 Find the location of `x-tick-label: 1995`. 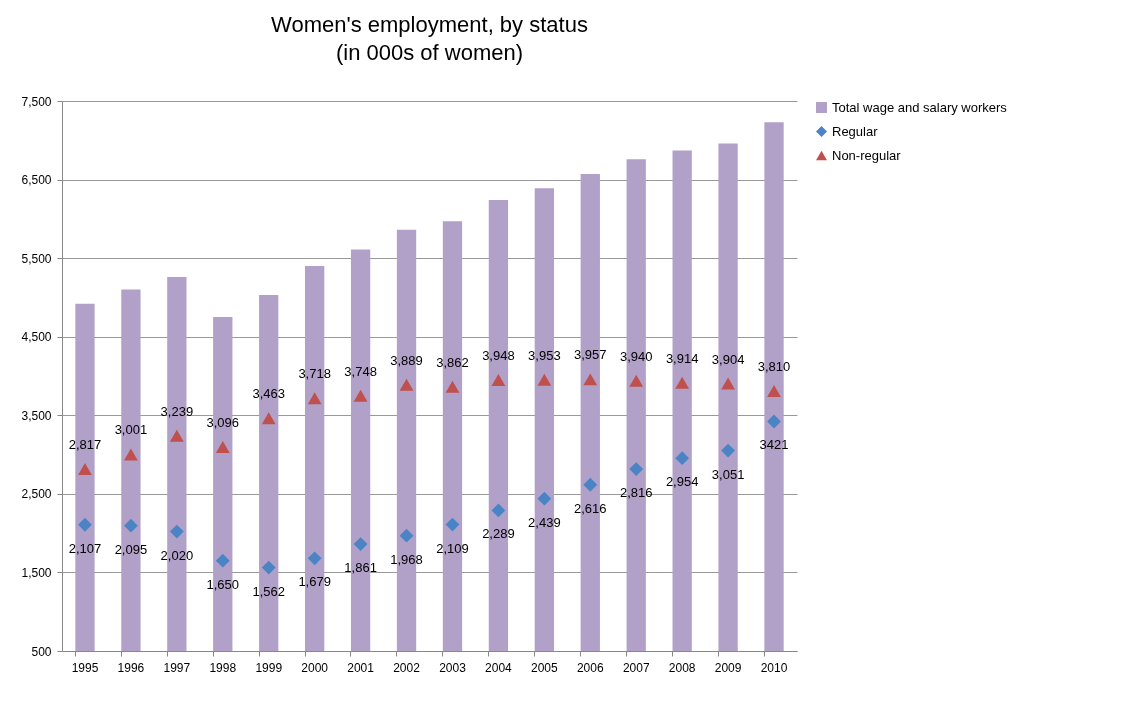

x-tick-label: 1995 is located at coordinates (85, 667).